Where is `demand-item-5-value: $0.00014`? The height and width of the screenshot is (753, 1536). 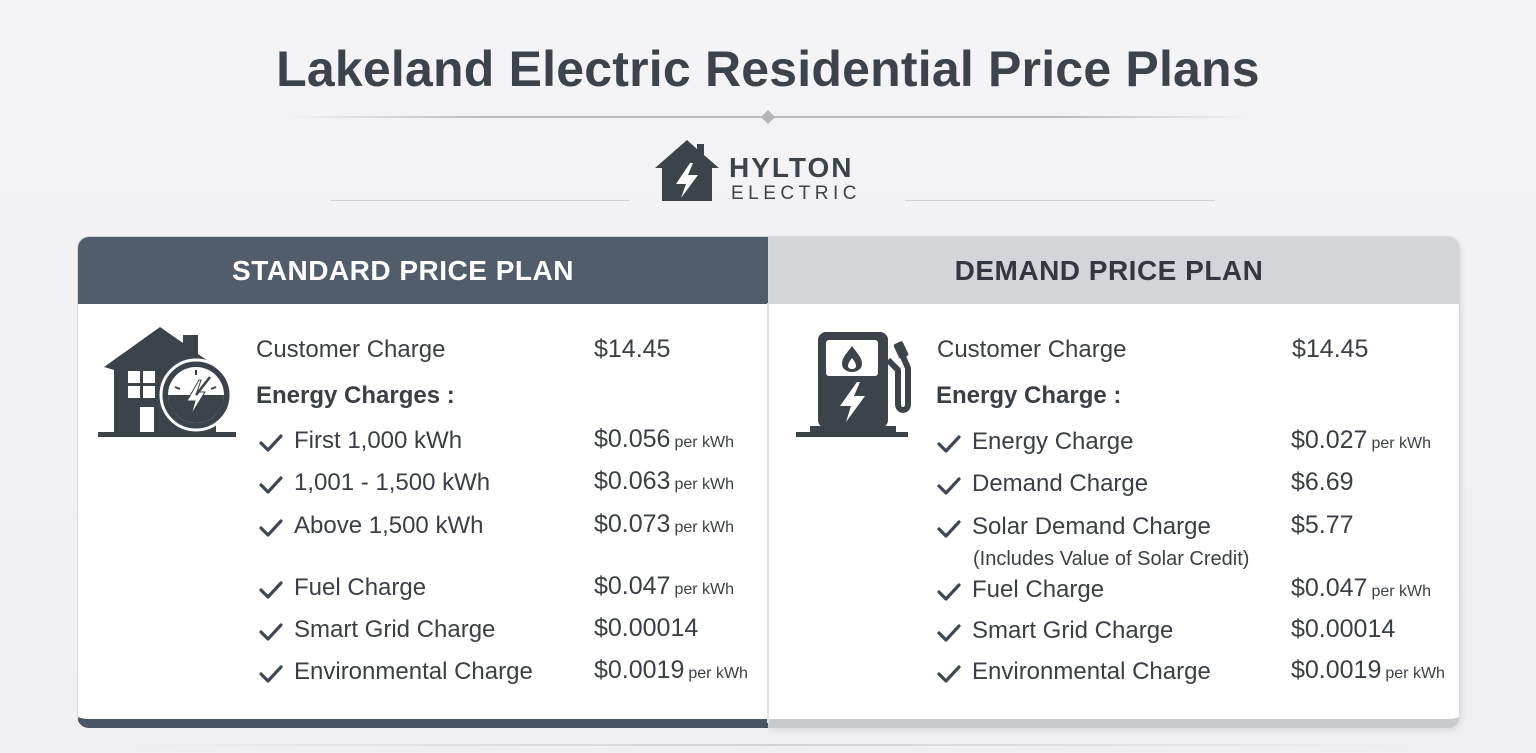
demand-item-5-value: $0.00014 is located at coordinates (1343, 629).